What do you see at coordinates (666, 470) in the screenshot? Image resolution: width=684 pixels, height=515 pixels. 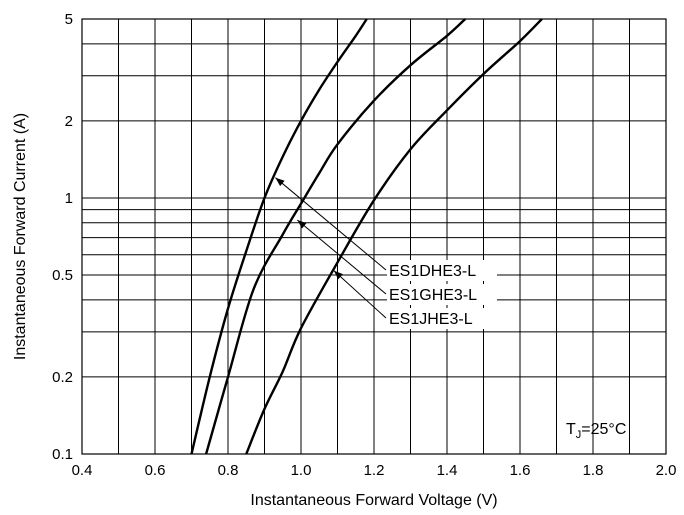 I see `x-tick-label: 2.0` at bounding box center [666, 470].